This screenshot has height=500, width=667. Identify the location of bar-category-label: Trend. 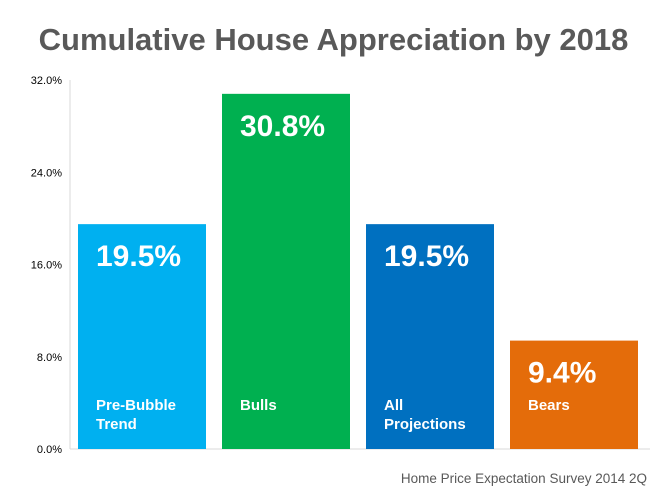
(116, 424).